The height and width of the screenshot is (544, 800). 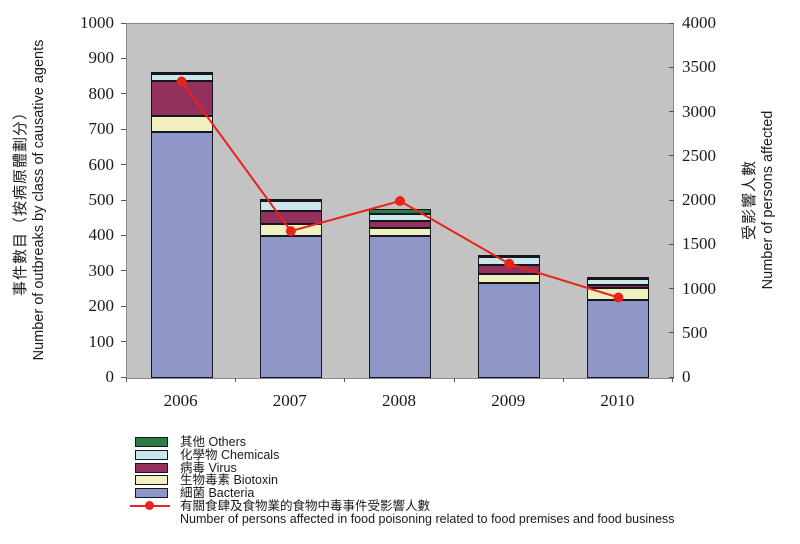 What do you see at coordinates (101, 235) in the screenshot?
I see `left-axis-tick-label: 400` at bounding box center [101, 235].